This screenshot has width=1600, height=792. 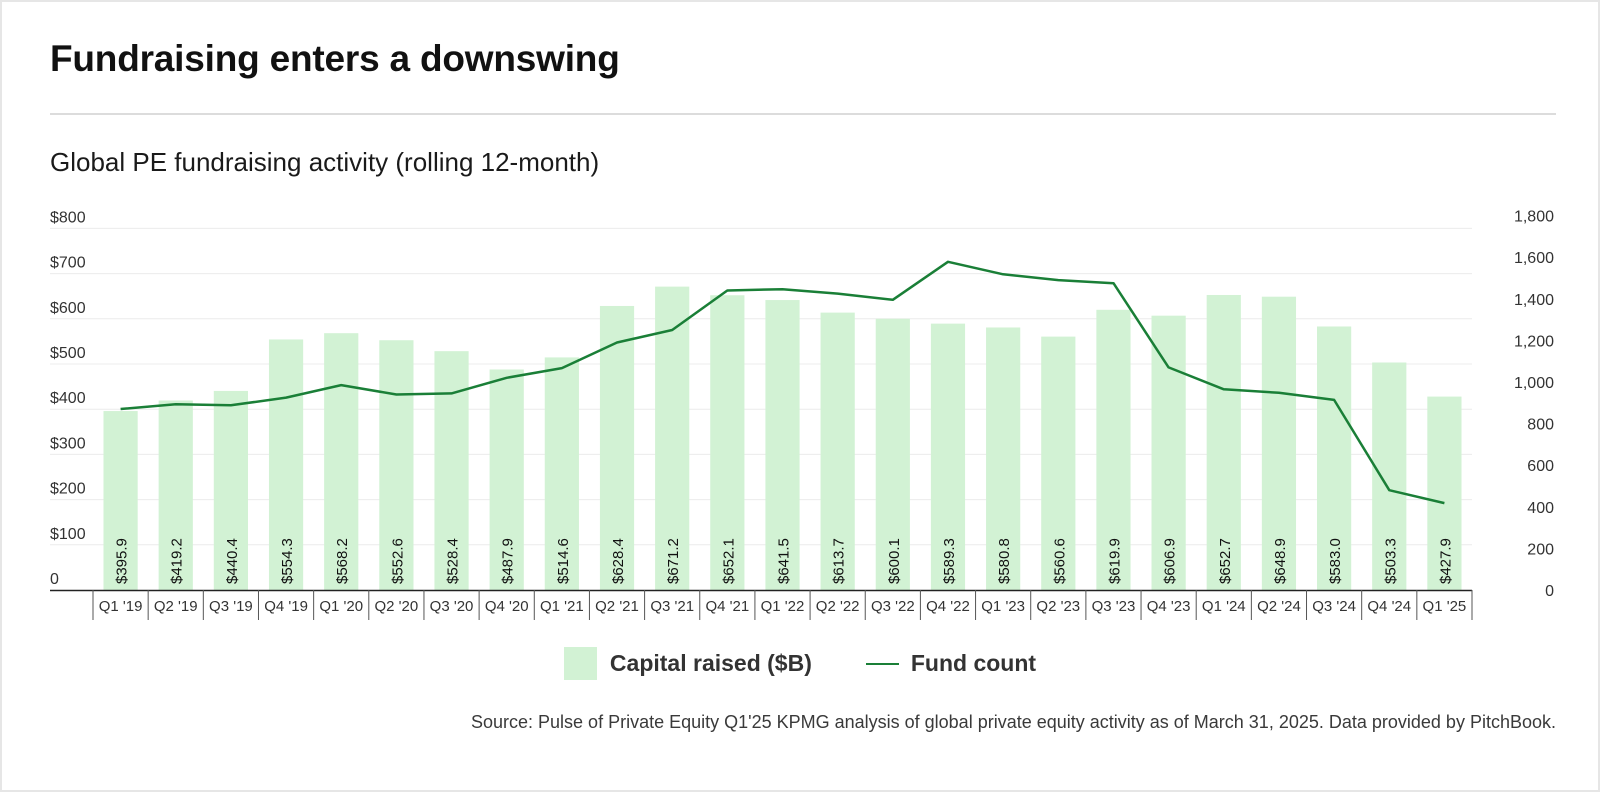 What do you see at coordinates (1004, 561) in the screenshot?
I see `bar-value-label: $580.8` at bounding box center [1004, 561].